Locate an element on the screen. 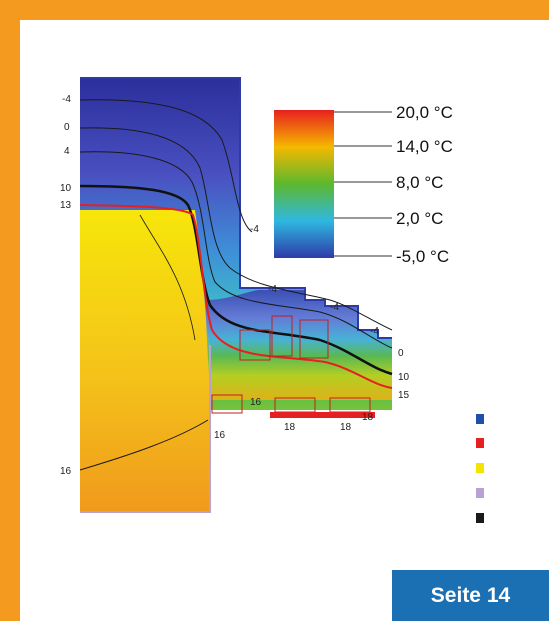 Image resolution: width=549 pixels, height=621 pixels. scale-label: -5,0 °C is located at coordinates (422, 256).